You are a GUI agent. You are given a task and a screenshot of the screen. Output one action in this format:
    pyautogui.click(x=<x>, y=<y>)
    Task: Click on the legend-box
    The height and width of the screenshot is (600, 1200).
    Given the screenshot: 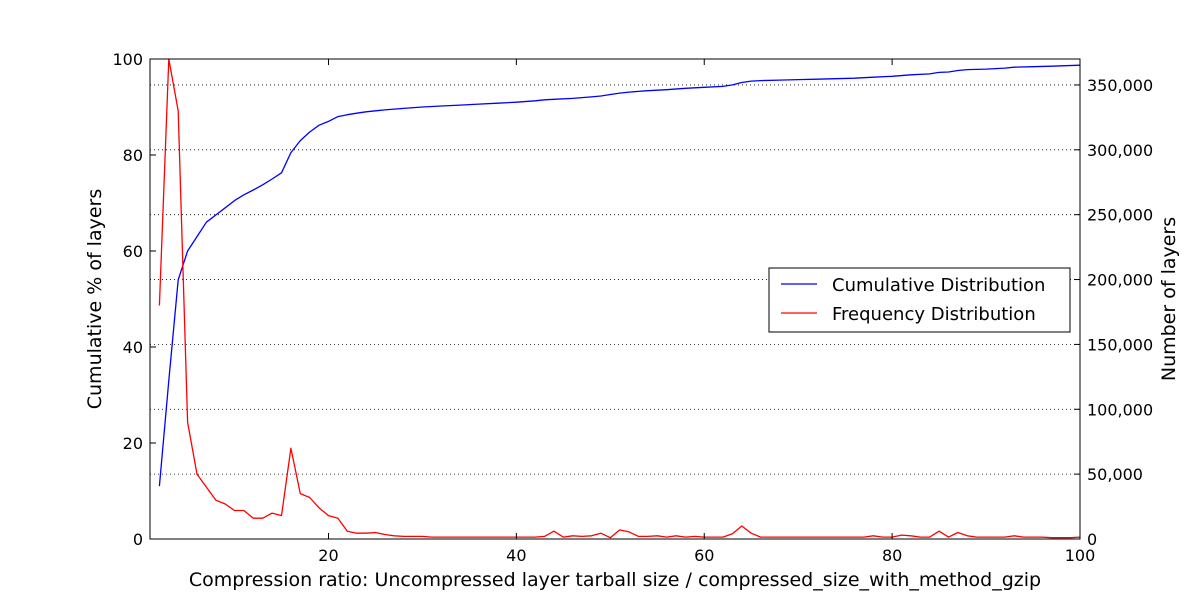 What is the action you would take?
    pyautogui.click(x=919, y=300)
    